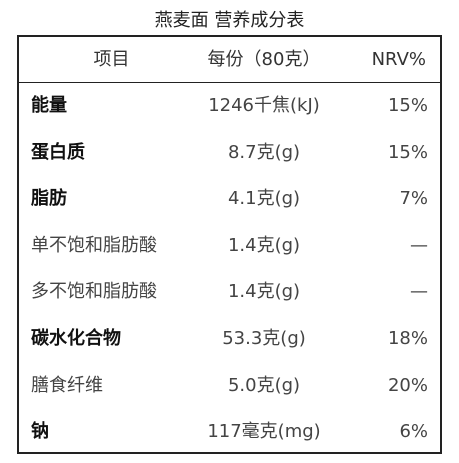  I want to click on table-cell: 18%, so click(407, 338).